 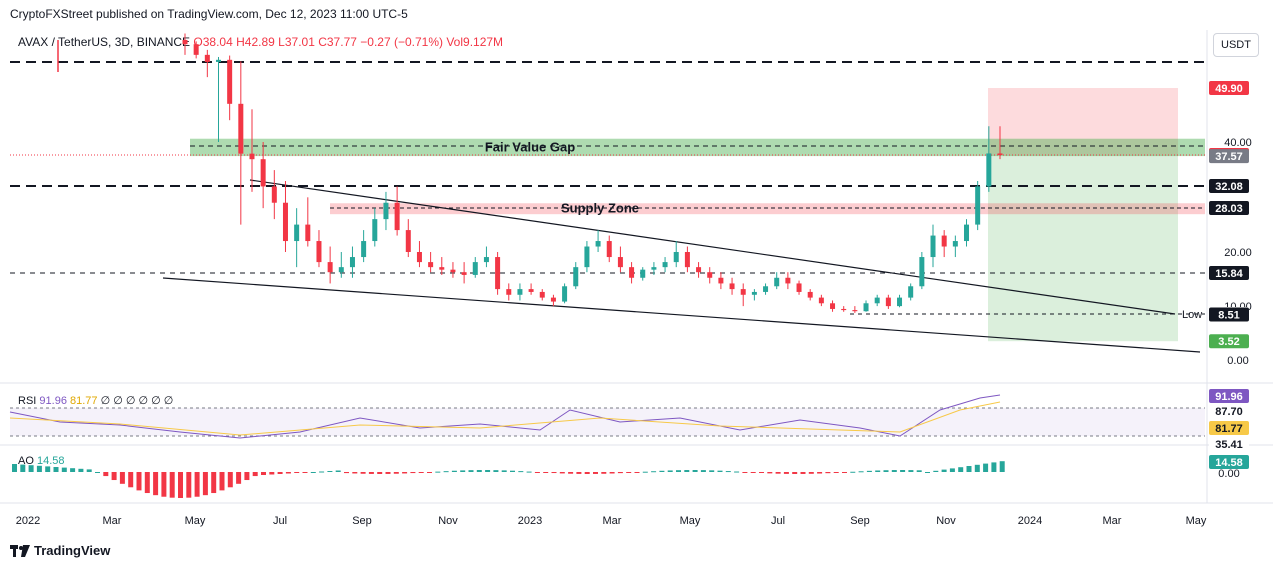 I want to click on price-label-text: 32.08, so click(x=1229, y=187).